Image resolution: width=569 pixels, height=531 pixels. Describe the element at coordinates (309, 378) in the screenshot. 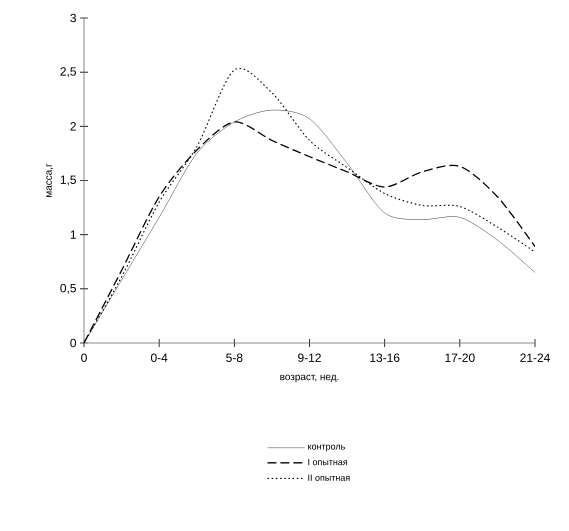

I see `x-axis-title: возраст, нед.` at that location.